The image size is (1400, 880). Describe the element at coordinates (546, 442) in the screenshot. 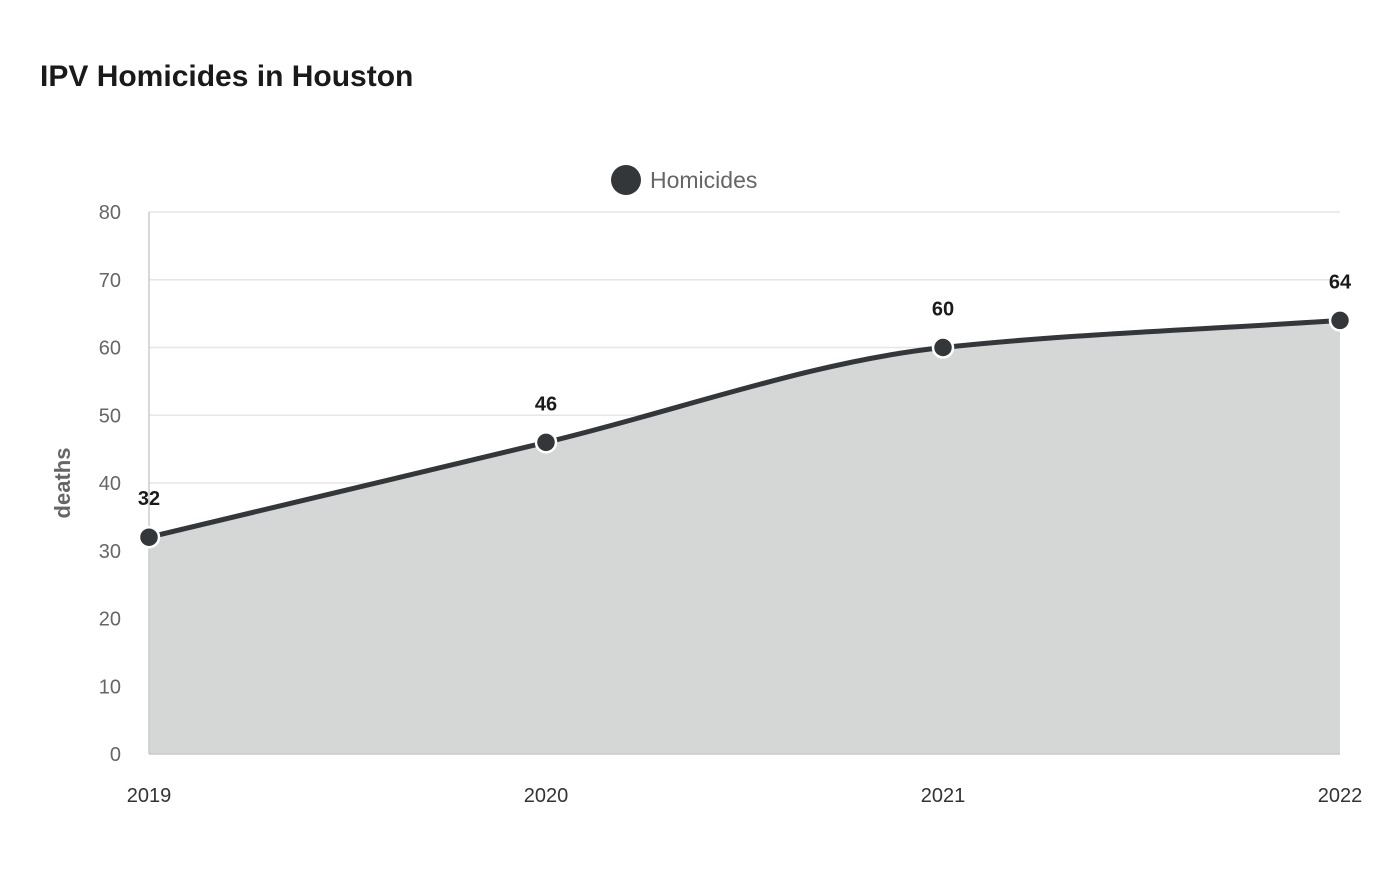

I see `data-point-2020` at that location.